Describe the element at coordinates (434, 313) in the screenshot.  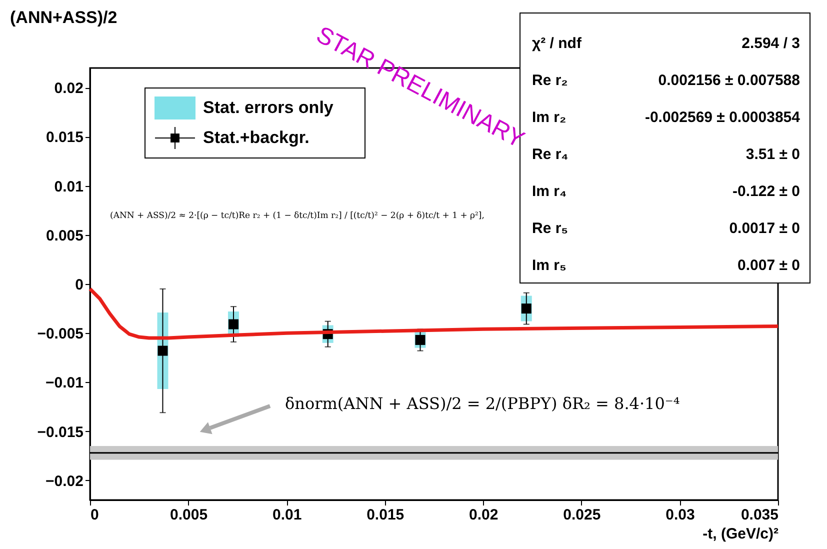
I see `line-series` at that location.